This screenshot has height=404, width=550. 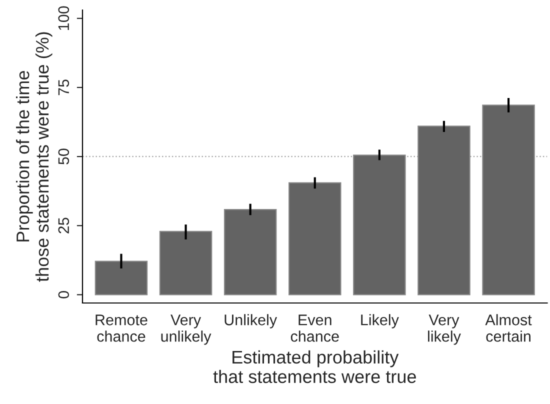 I want to click on x-axis-title: Estimated probability that statements were true, so click(x=314, y=367).